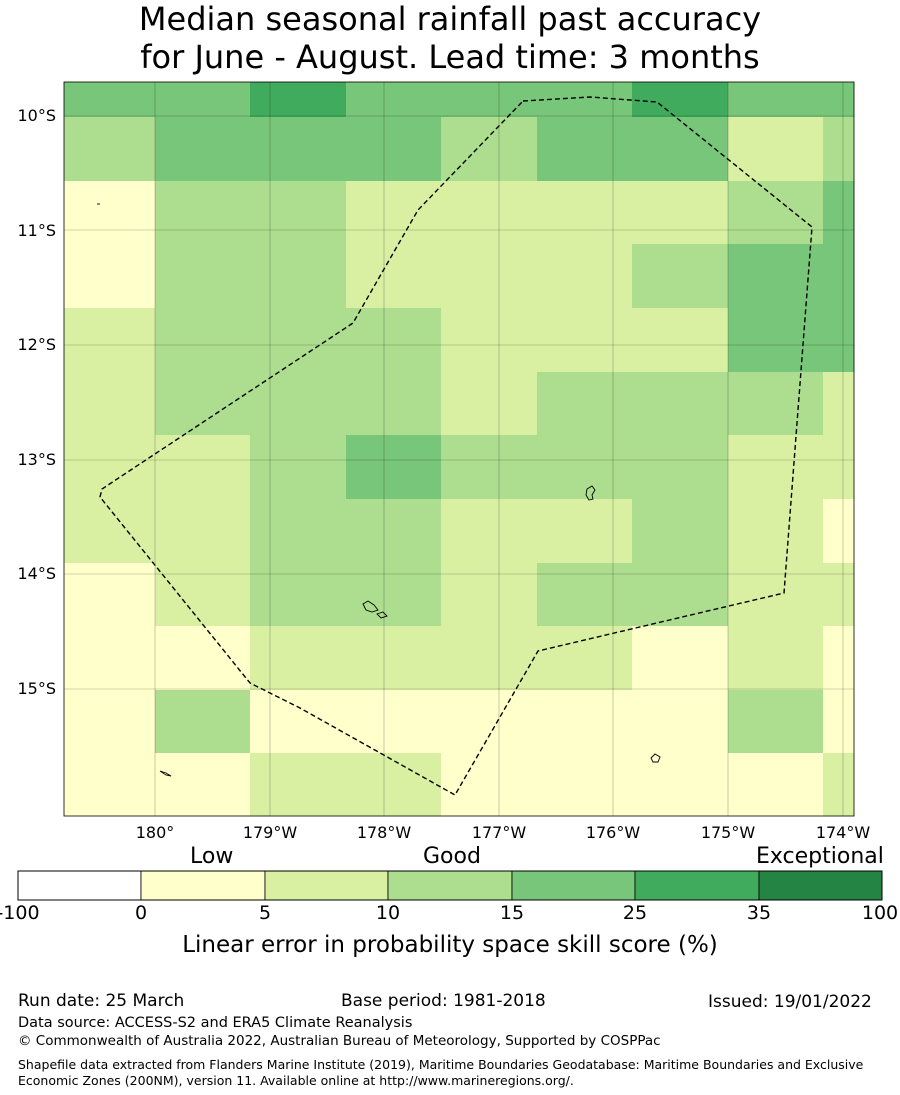 The image size is (900, 1095). What do you see at coordinates (503, 832) in the screenshot?
I see `longitude-labels: 180° 179°W 178°W 177°W 176°W 175°W 174°W` at bounding box center [503, 832].